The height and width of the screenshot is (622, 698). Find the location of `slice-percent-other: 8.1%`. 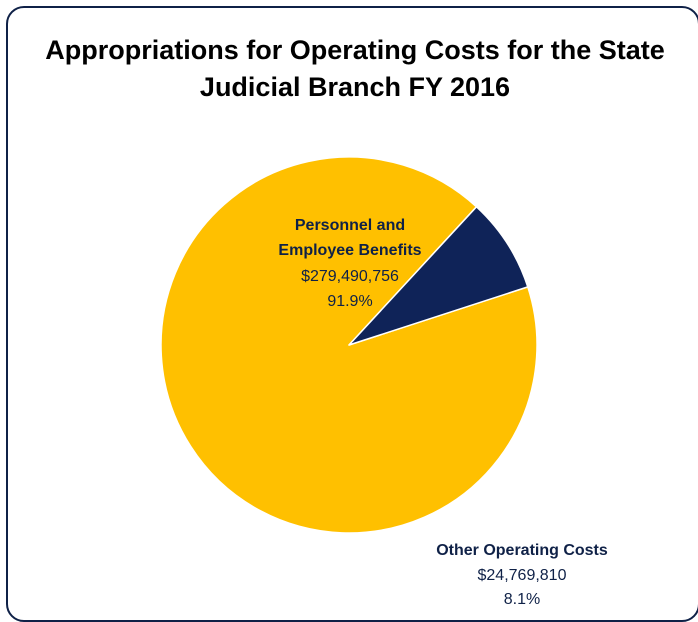

slice-percent-other: 8.1% is located at coordinates (522, 599).